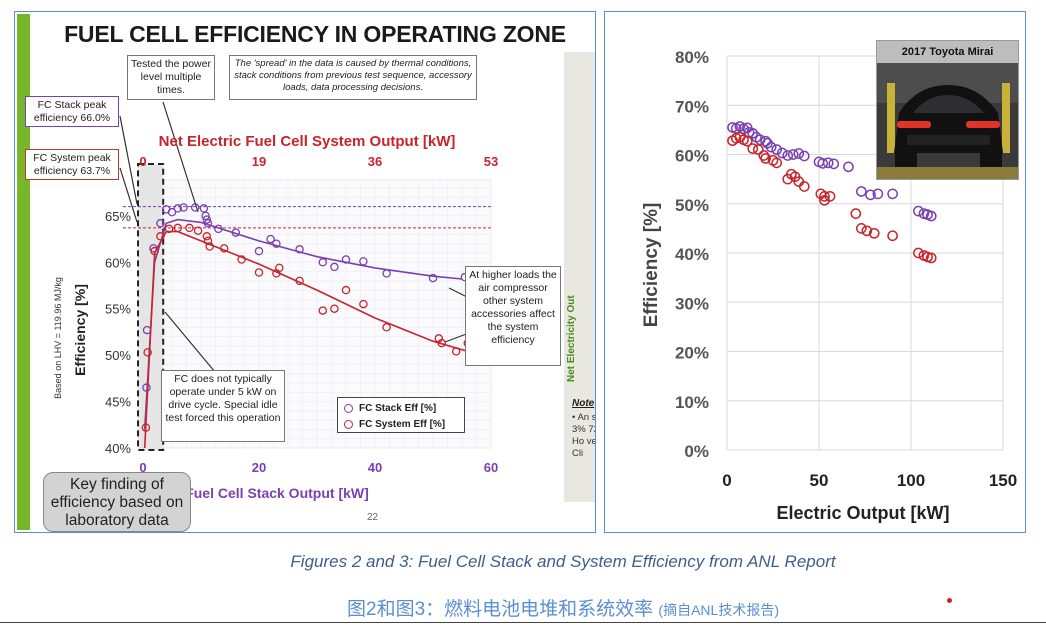 This screenshot has width=1046, height=626. I want to click on y-tick-label: 0%, so click(696, 451).